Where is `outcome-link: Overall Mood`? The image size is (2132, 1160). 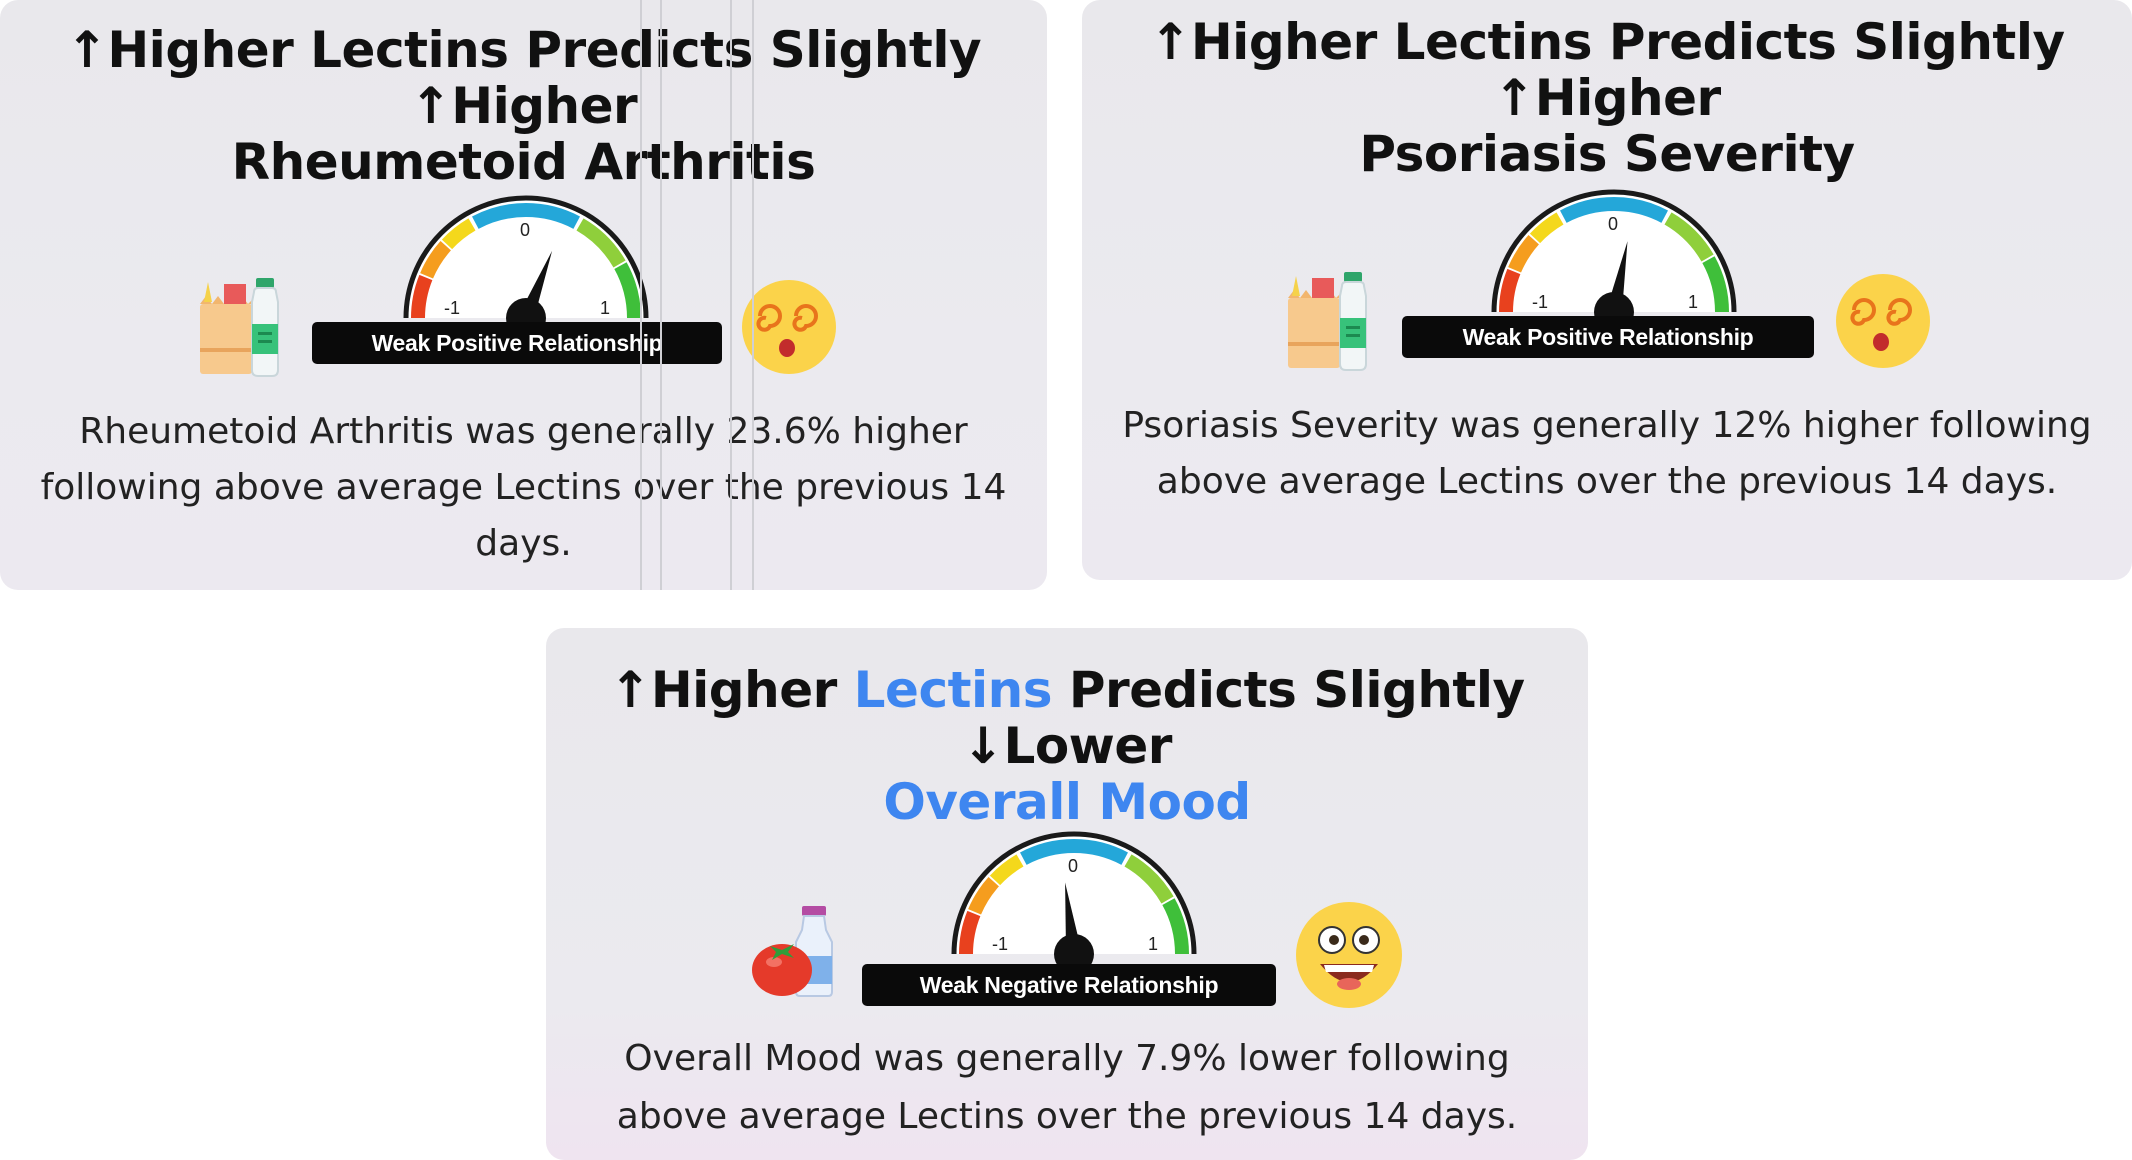
outcome-link: Overall Mood is located at coordinates (1067, 802).